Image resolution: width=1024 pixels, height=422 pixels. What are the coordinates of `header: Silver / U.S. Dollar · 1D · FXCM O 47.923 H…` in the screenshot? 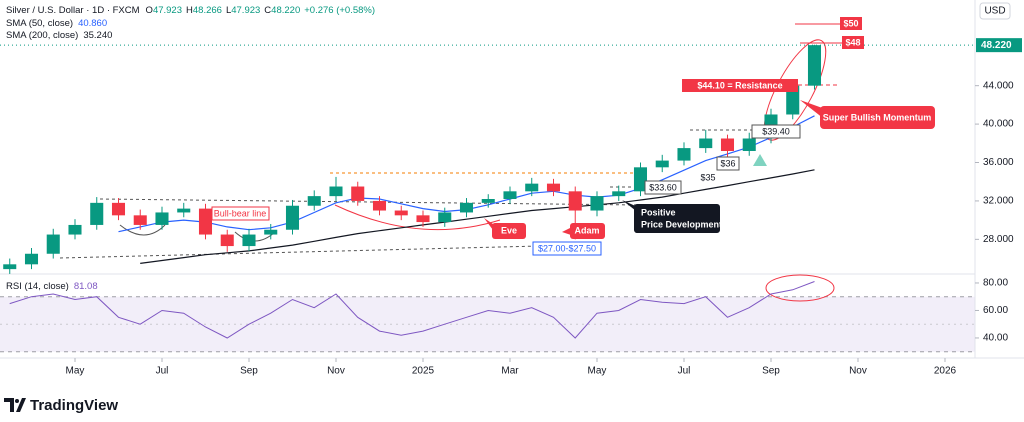 It's located at (190, 10).